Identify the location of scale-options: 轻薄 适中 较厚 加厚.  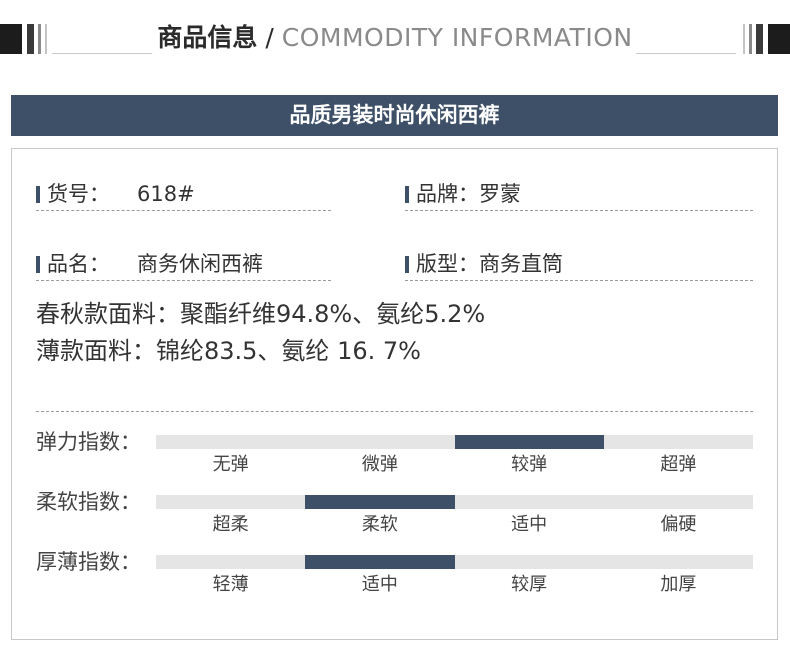
(454, 585).